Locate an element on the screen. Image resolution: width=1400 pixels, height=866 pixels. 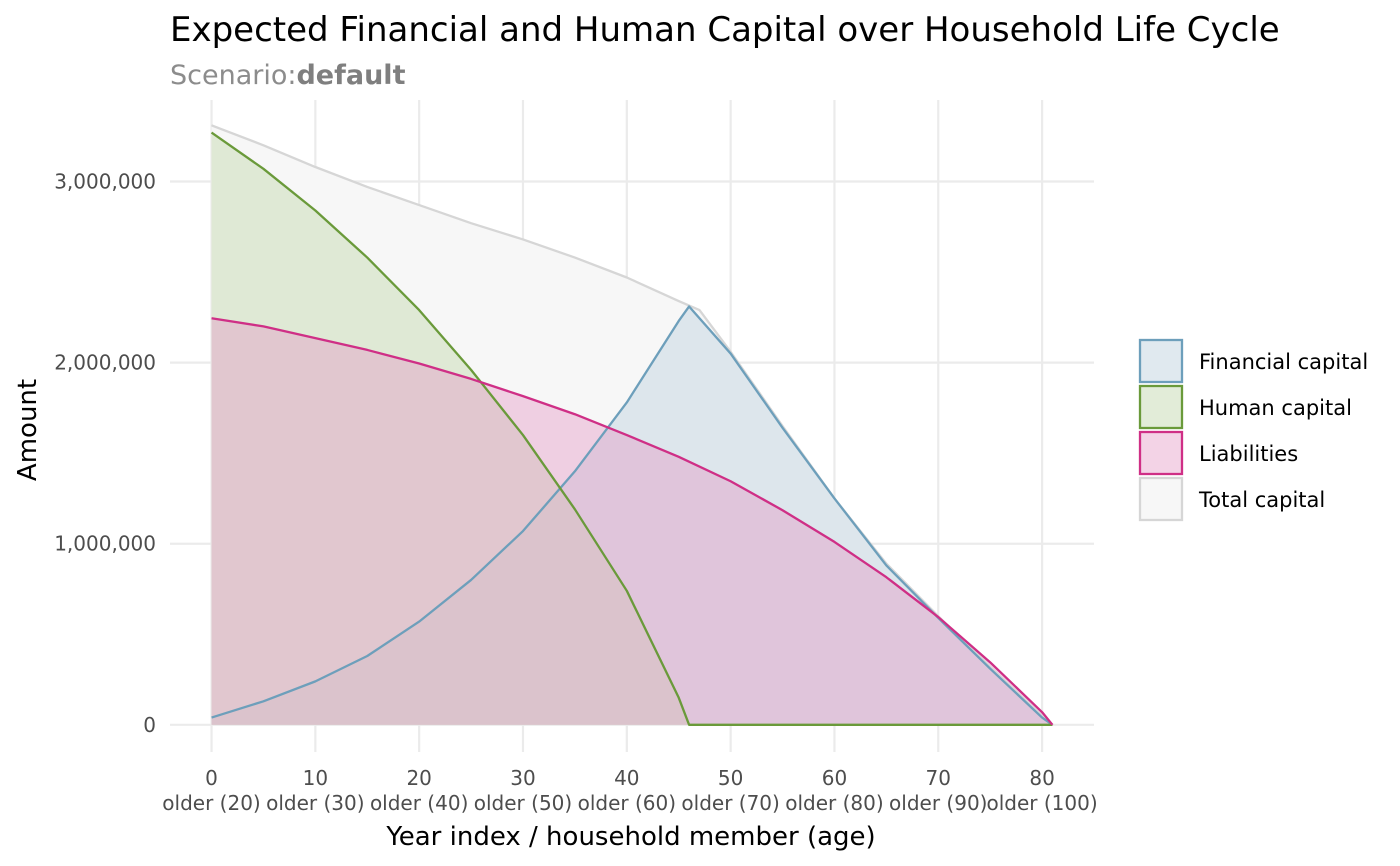
x-tick-sublabel: older (50) is located at coordinates (523, 803).